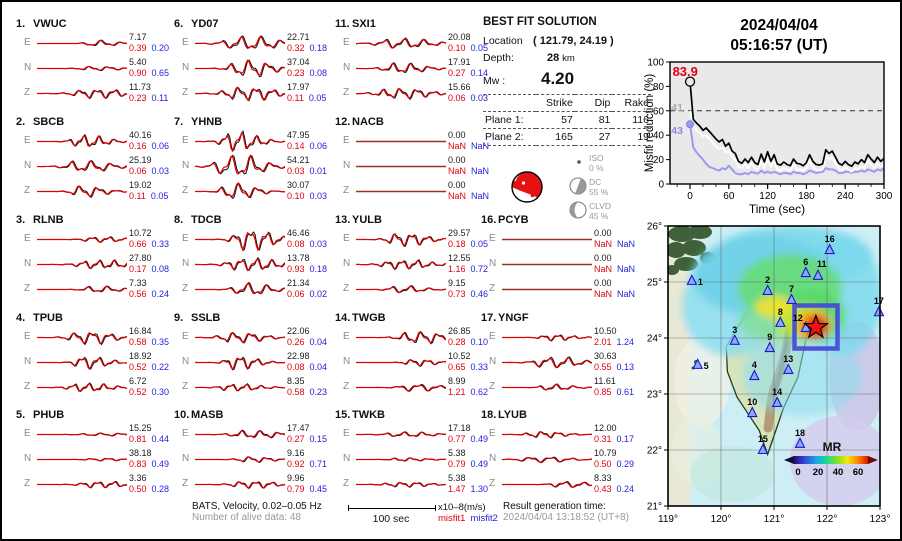  I want to click on misfit1-value: 0.58, so click(296, 391).